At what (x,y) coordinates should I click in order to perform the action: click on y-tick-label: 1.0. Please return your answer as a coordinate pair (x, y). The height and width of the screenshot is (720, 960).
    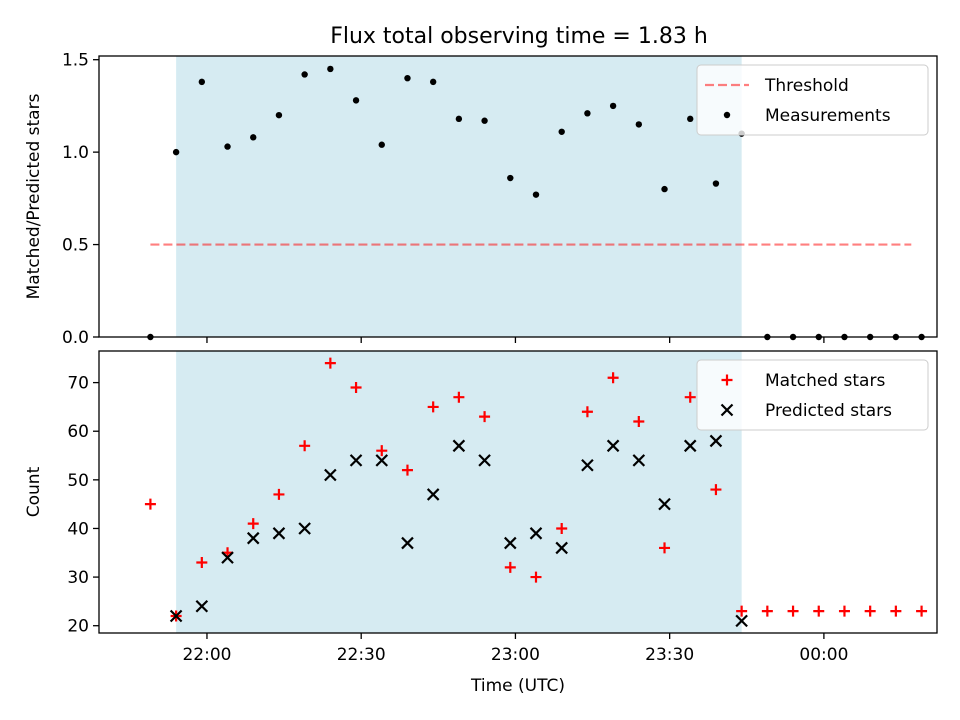
    Looking at the image, I should click on (75, 153).